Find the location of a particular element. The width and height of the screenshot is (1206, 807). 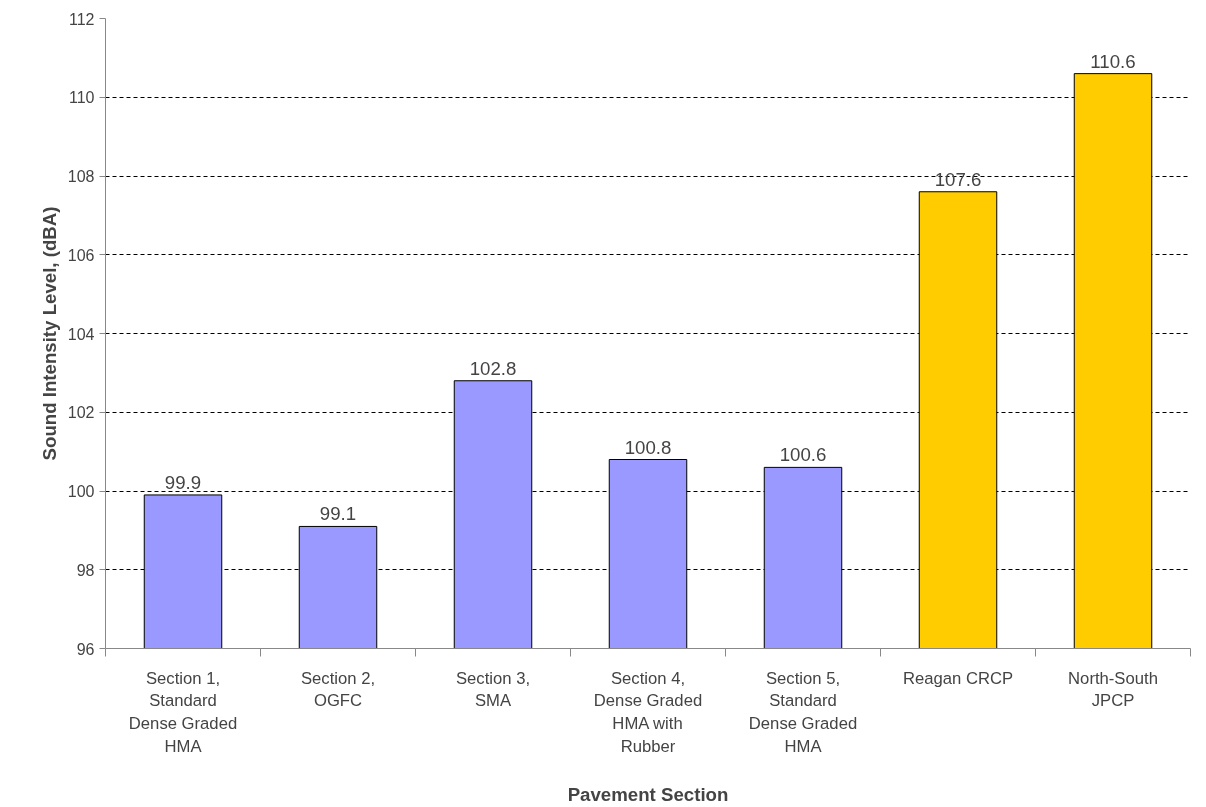

x-tick-label: Section 5, Standard Dense Graded HMA is located at coordinates (803, 712).